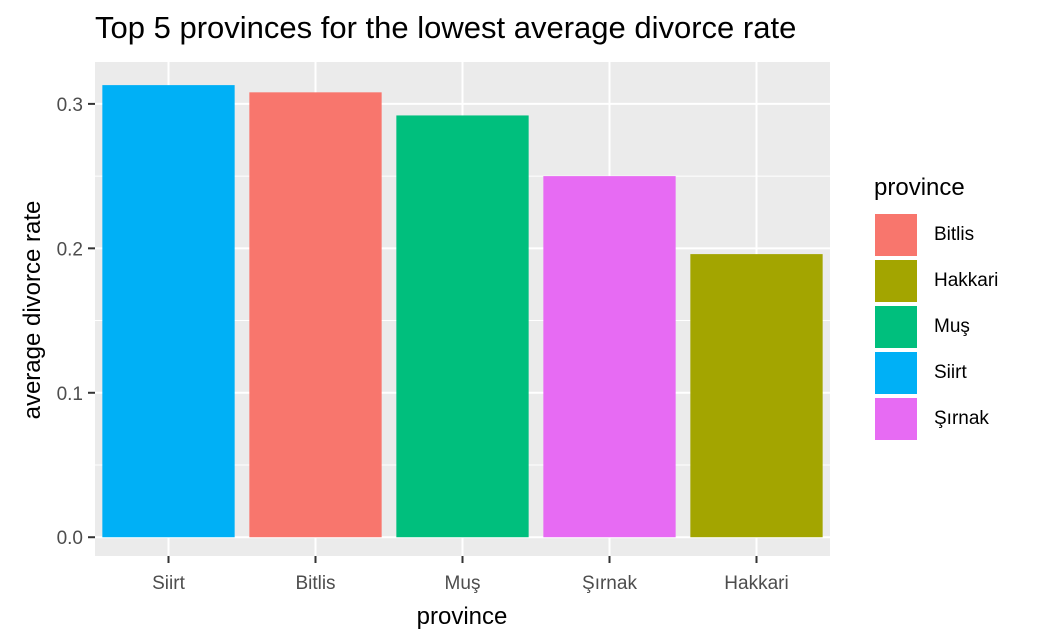 This screenshot has height=644, width=1042. What do you see at coordinates (70, 105) in the screenshot?
I see `y-tick-label: 0.3` at bounding box center [70, 105].